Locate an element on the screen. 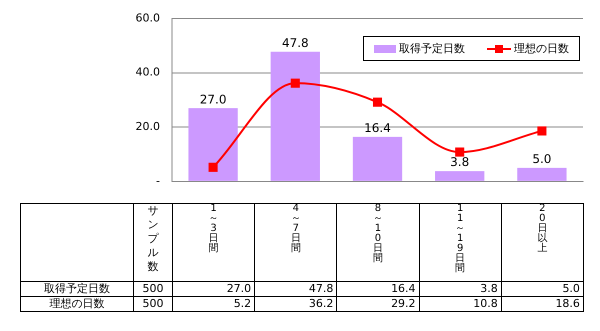 Image resolution: width=600 pixels, height=331 pixels. data-label: 18.6 is located at coordinates (542, 304).